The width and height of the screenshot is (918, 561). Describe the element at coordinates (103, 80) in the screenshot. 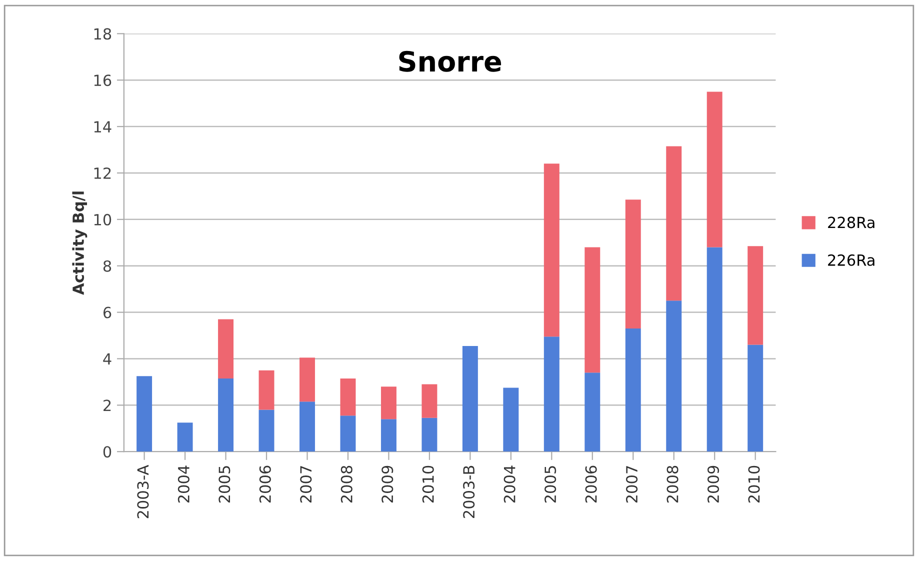

I see `y-tick-label: 16` at that location.